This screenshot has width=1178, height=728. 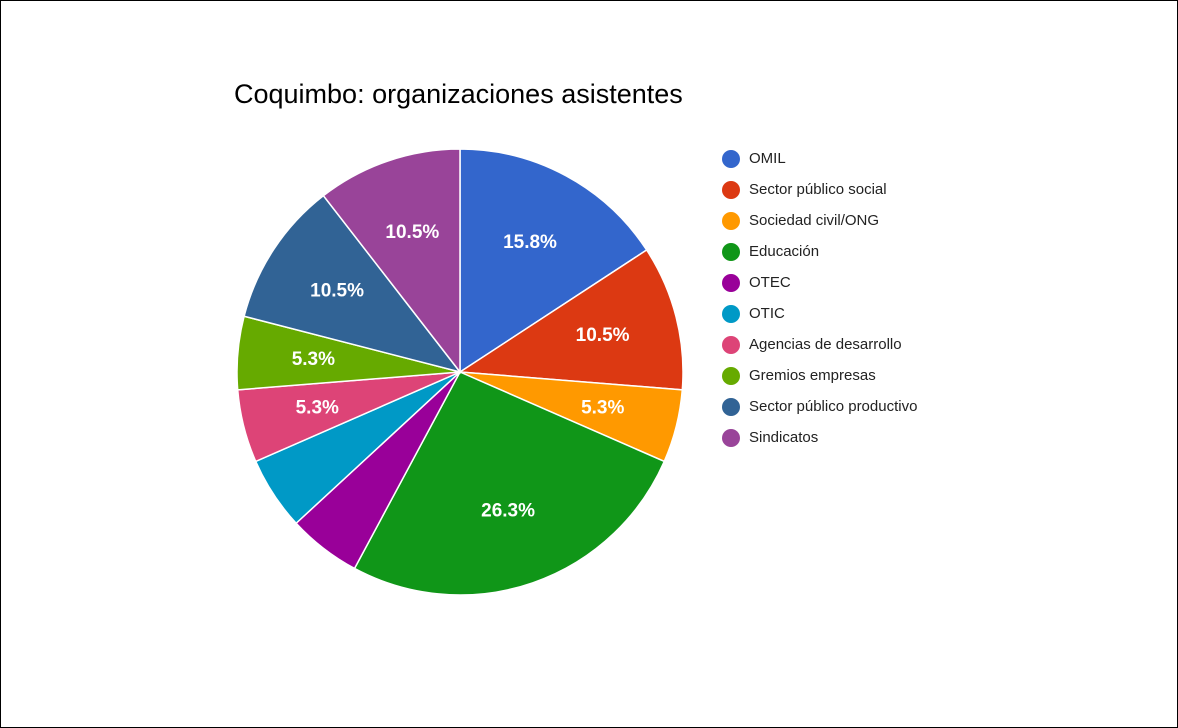 What do you see at coordinates (812, 375) in the screenshot?
I see `legend-label: Gremios empresas` at bounding box center [812, 375].